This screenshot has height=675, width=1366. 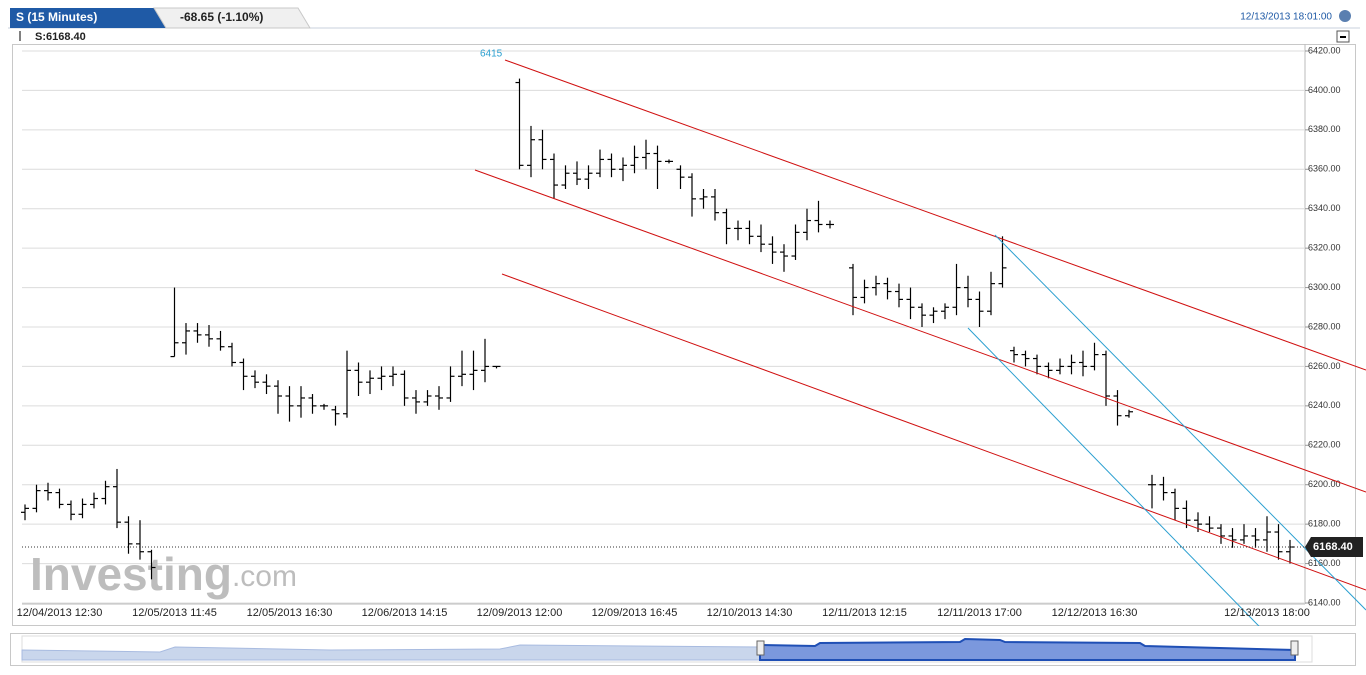 I want to click on watermark-main: Investing, so click(x=131, y=574).